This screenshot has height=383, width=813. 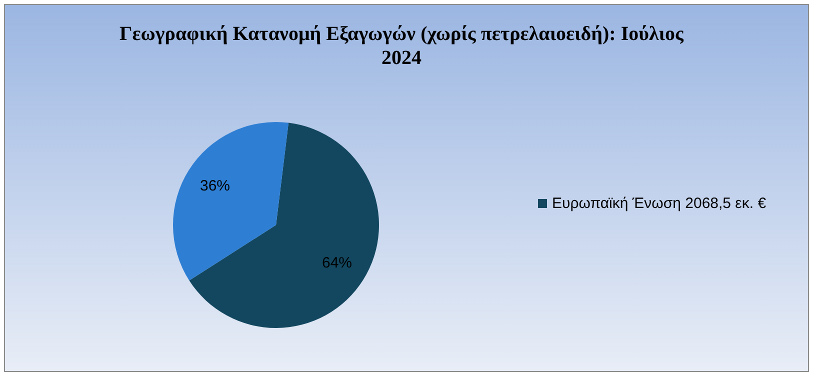 What do you see at coordinates (401, 46) in the screenshot?
I see `chart-title: Γεωγραφική Κατανομή Εξαγωγών (χωρίς πετρελαιοειδή): Ιούλιος 2024` at bounding box center [401, 46].